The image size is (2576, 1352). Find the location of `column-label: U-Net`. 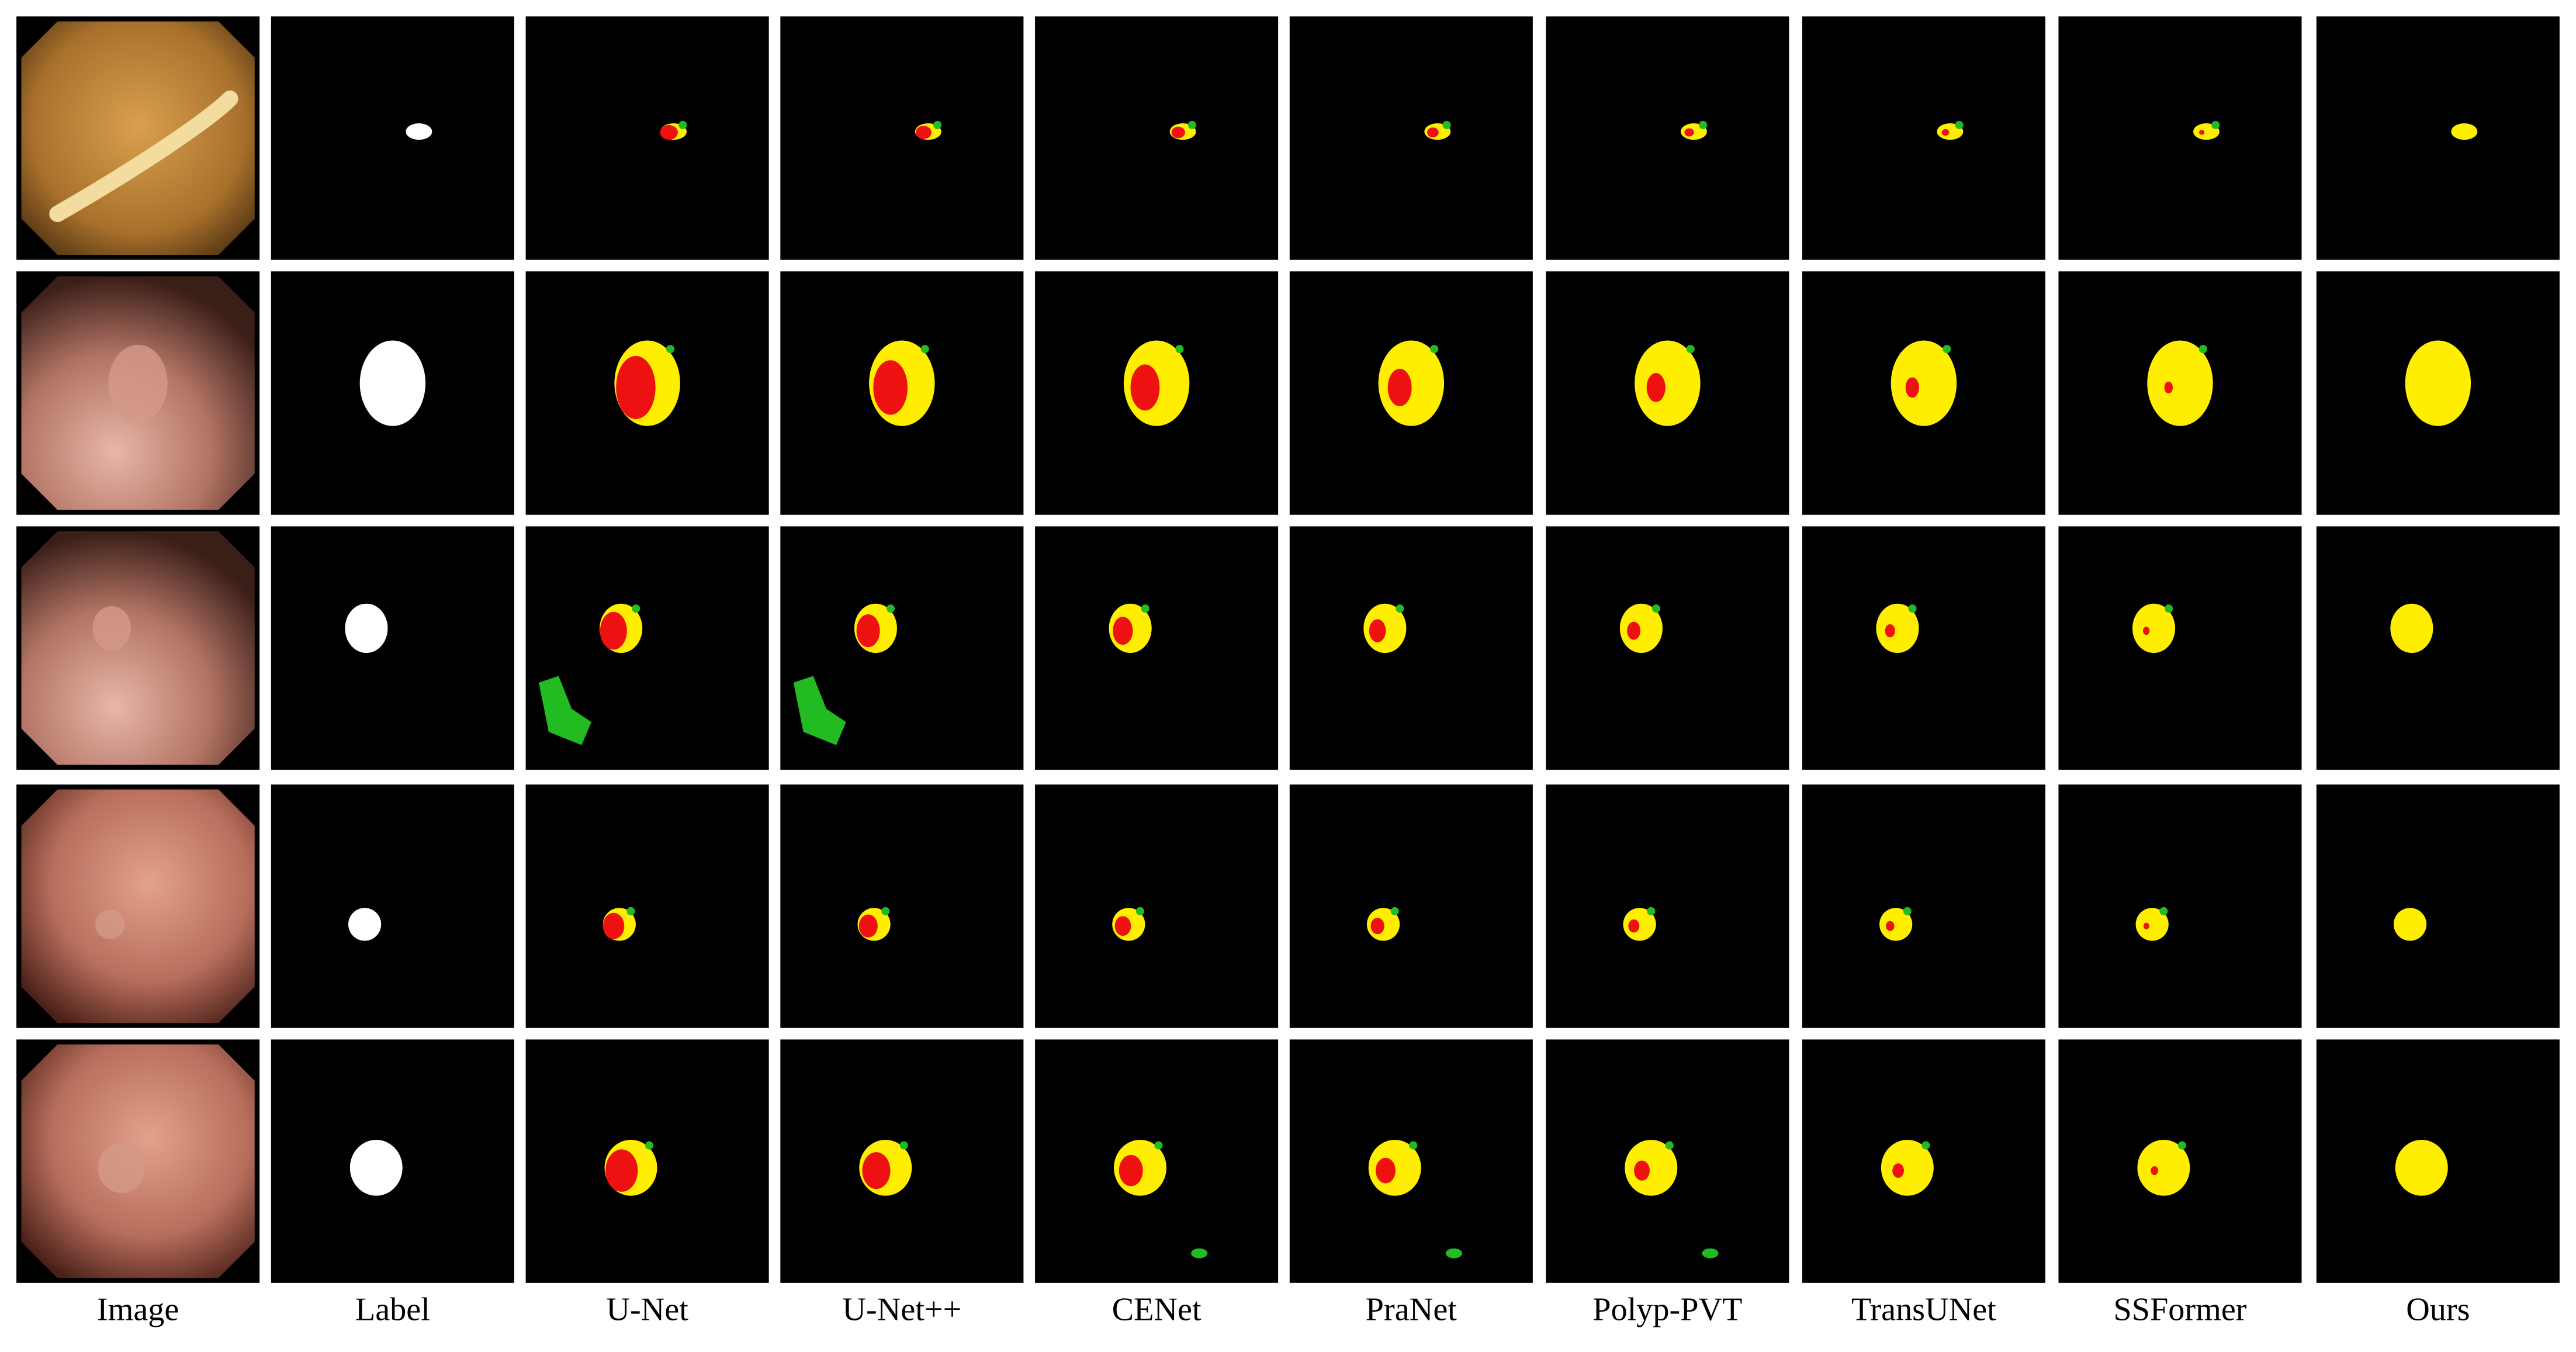

column-label: U-Net is located at coordinates (647, 1309).